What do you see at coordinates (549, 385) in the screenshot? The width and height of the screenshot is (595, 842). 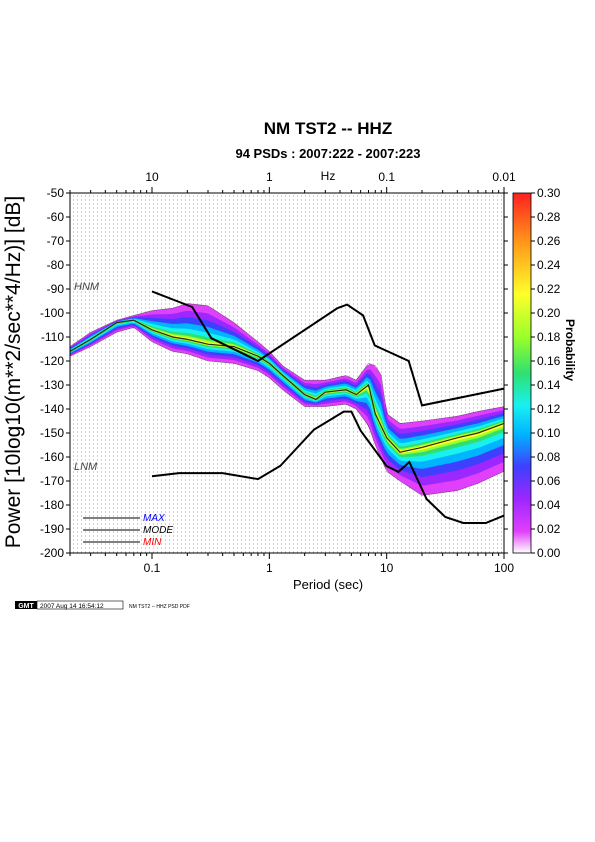 I see `colorbar-tick-label: 0.14` at bounding box center [549, 385].